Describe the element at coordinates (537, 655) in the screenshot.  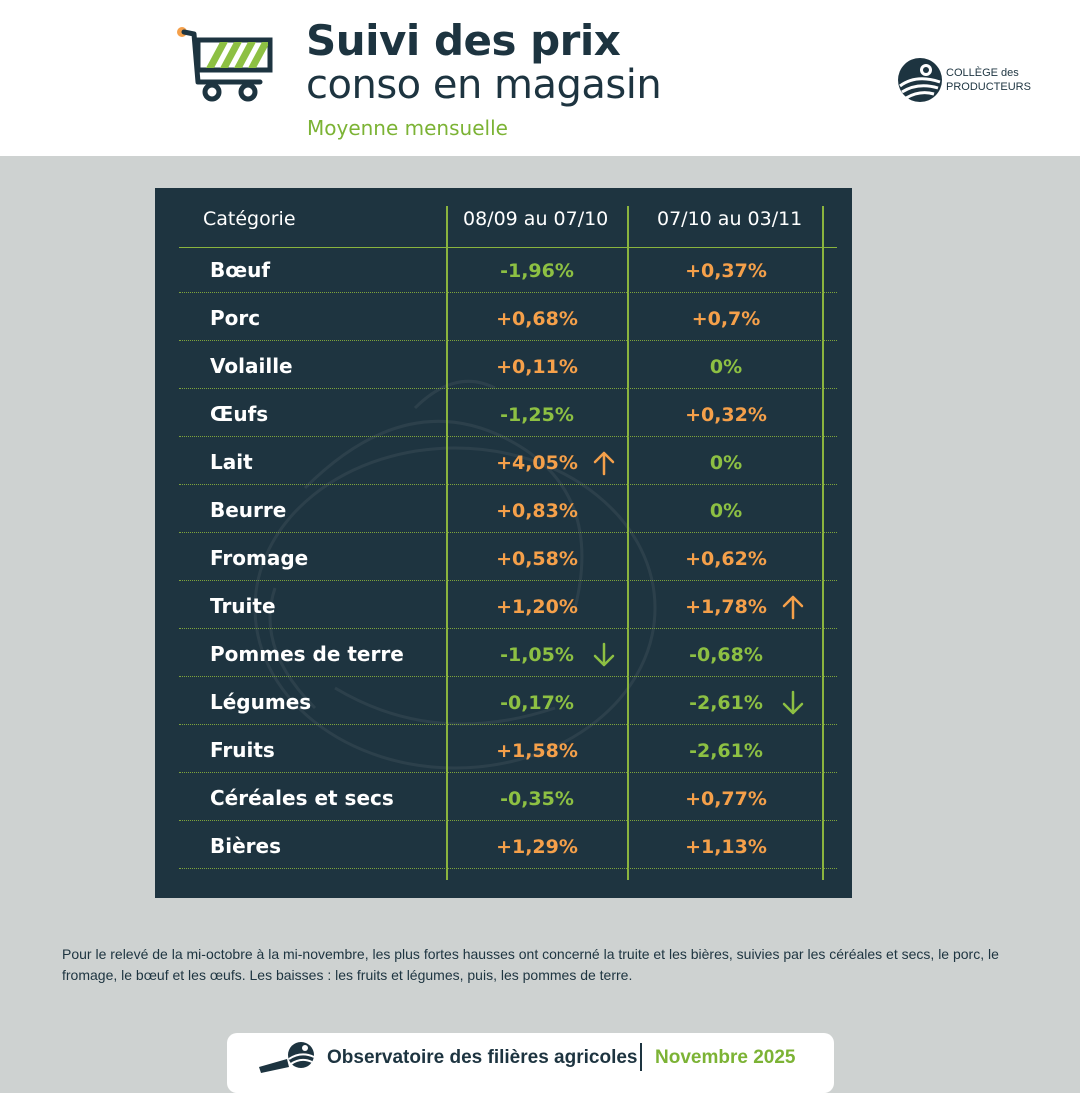
I see `period1-value: -1,05%` at that location.